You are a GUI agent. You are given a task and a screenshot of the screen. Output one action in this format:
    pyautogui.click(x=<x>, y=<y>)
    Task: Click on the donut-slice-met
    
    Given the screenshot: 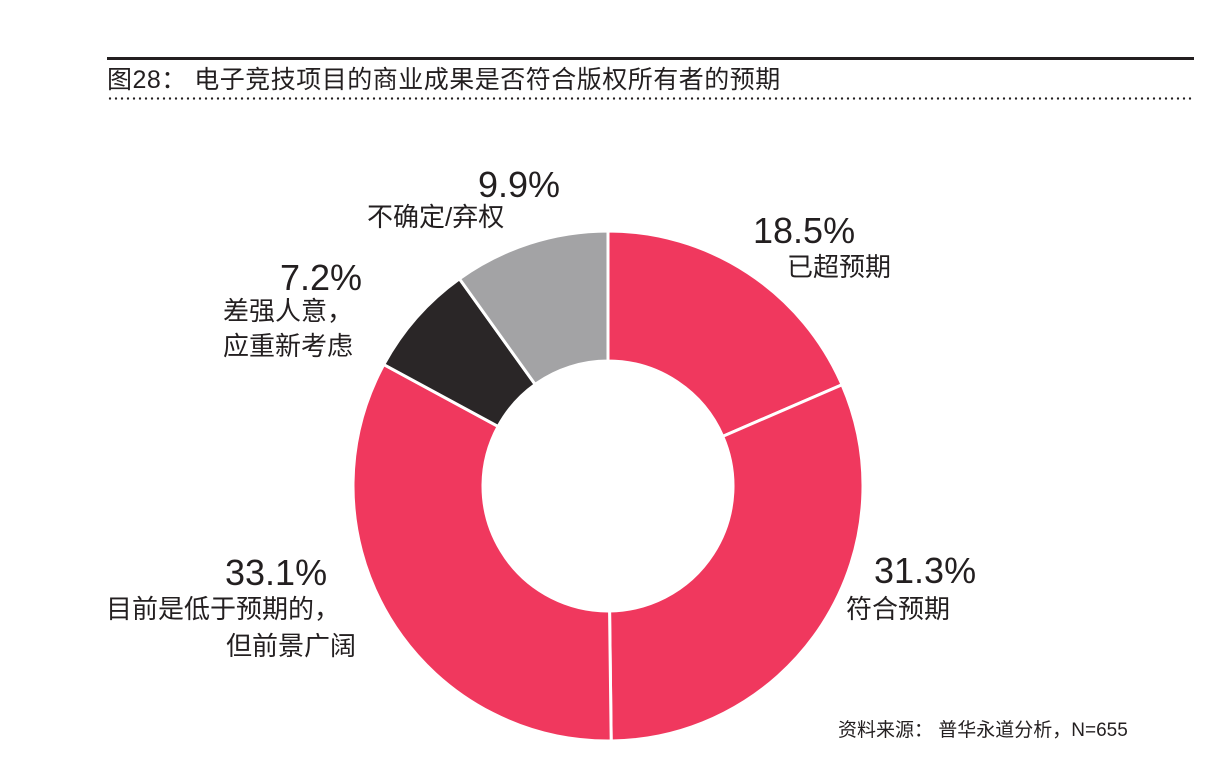 What is the action you would take?
    pyautogui.click(x=736, y=562)
    